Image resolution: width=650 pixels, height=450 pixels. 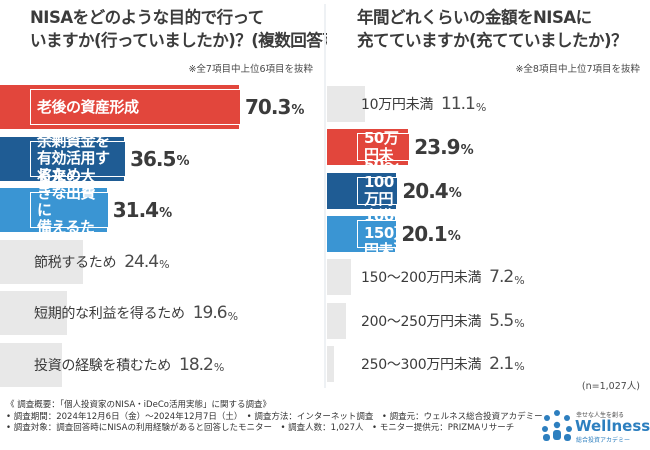 What do you see at coordinates (610, 386) in the screenshot?
I see `sample-size-note: (n=1,027人)` at bounding box center [610, 386].